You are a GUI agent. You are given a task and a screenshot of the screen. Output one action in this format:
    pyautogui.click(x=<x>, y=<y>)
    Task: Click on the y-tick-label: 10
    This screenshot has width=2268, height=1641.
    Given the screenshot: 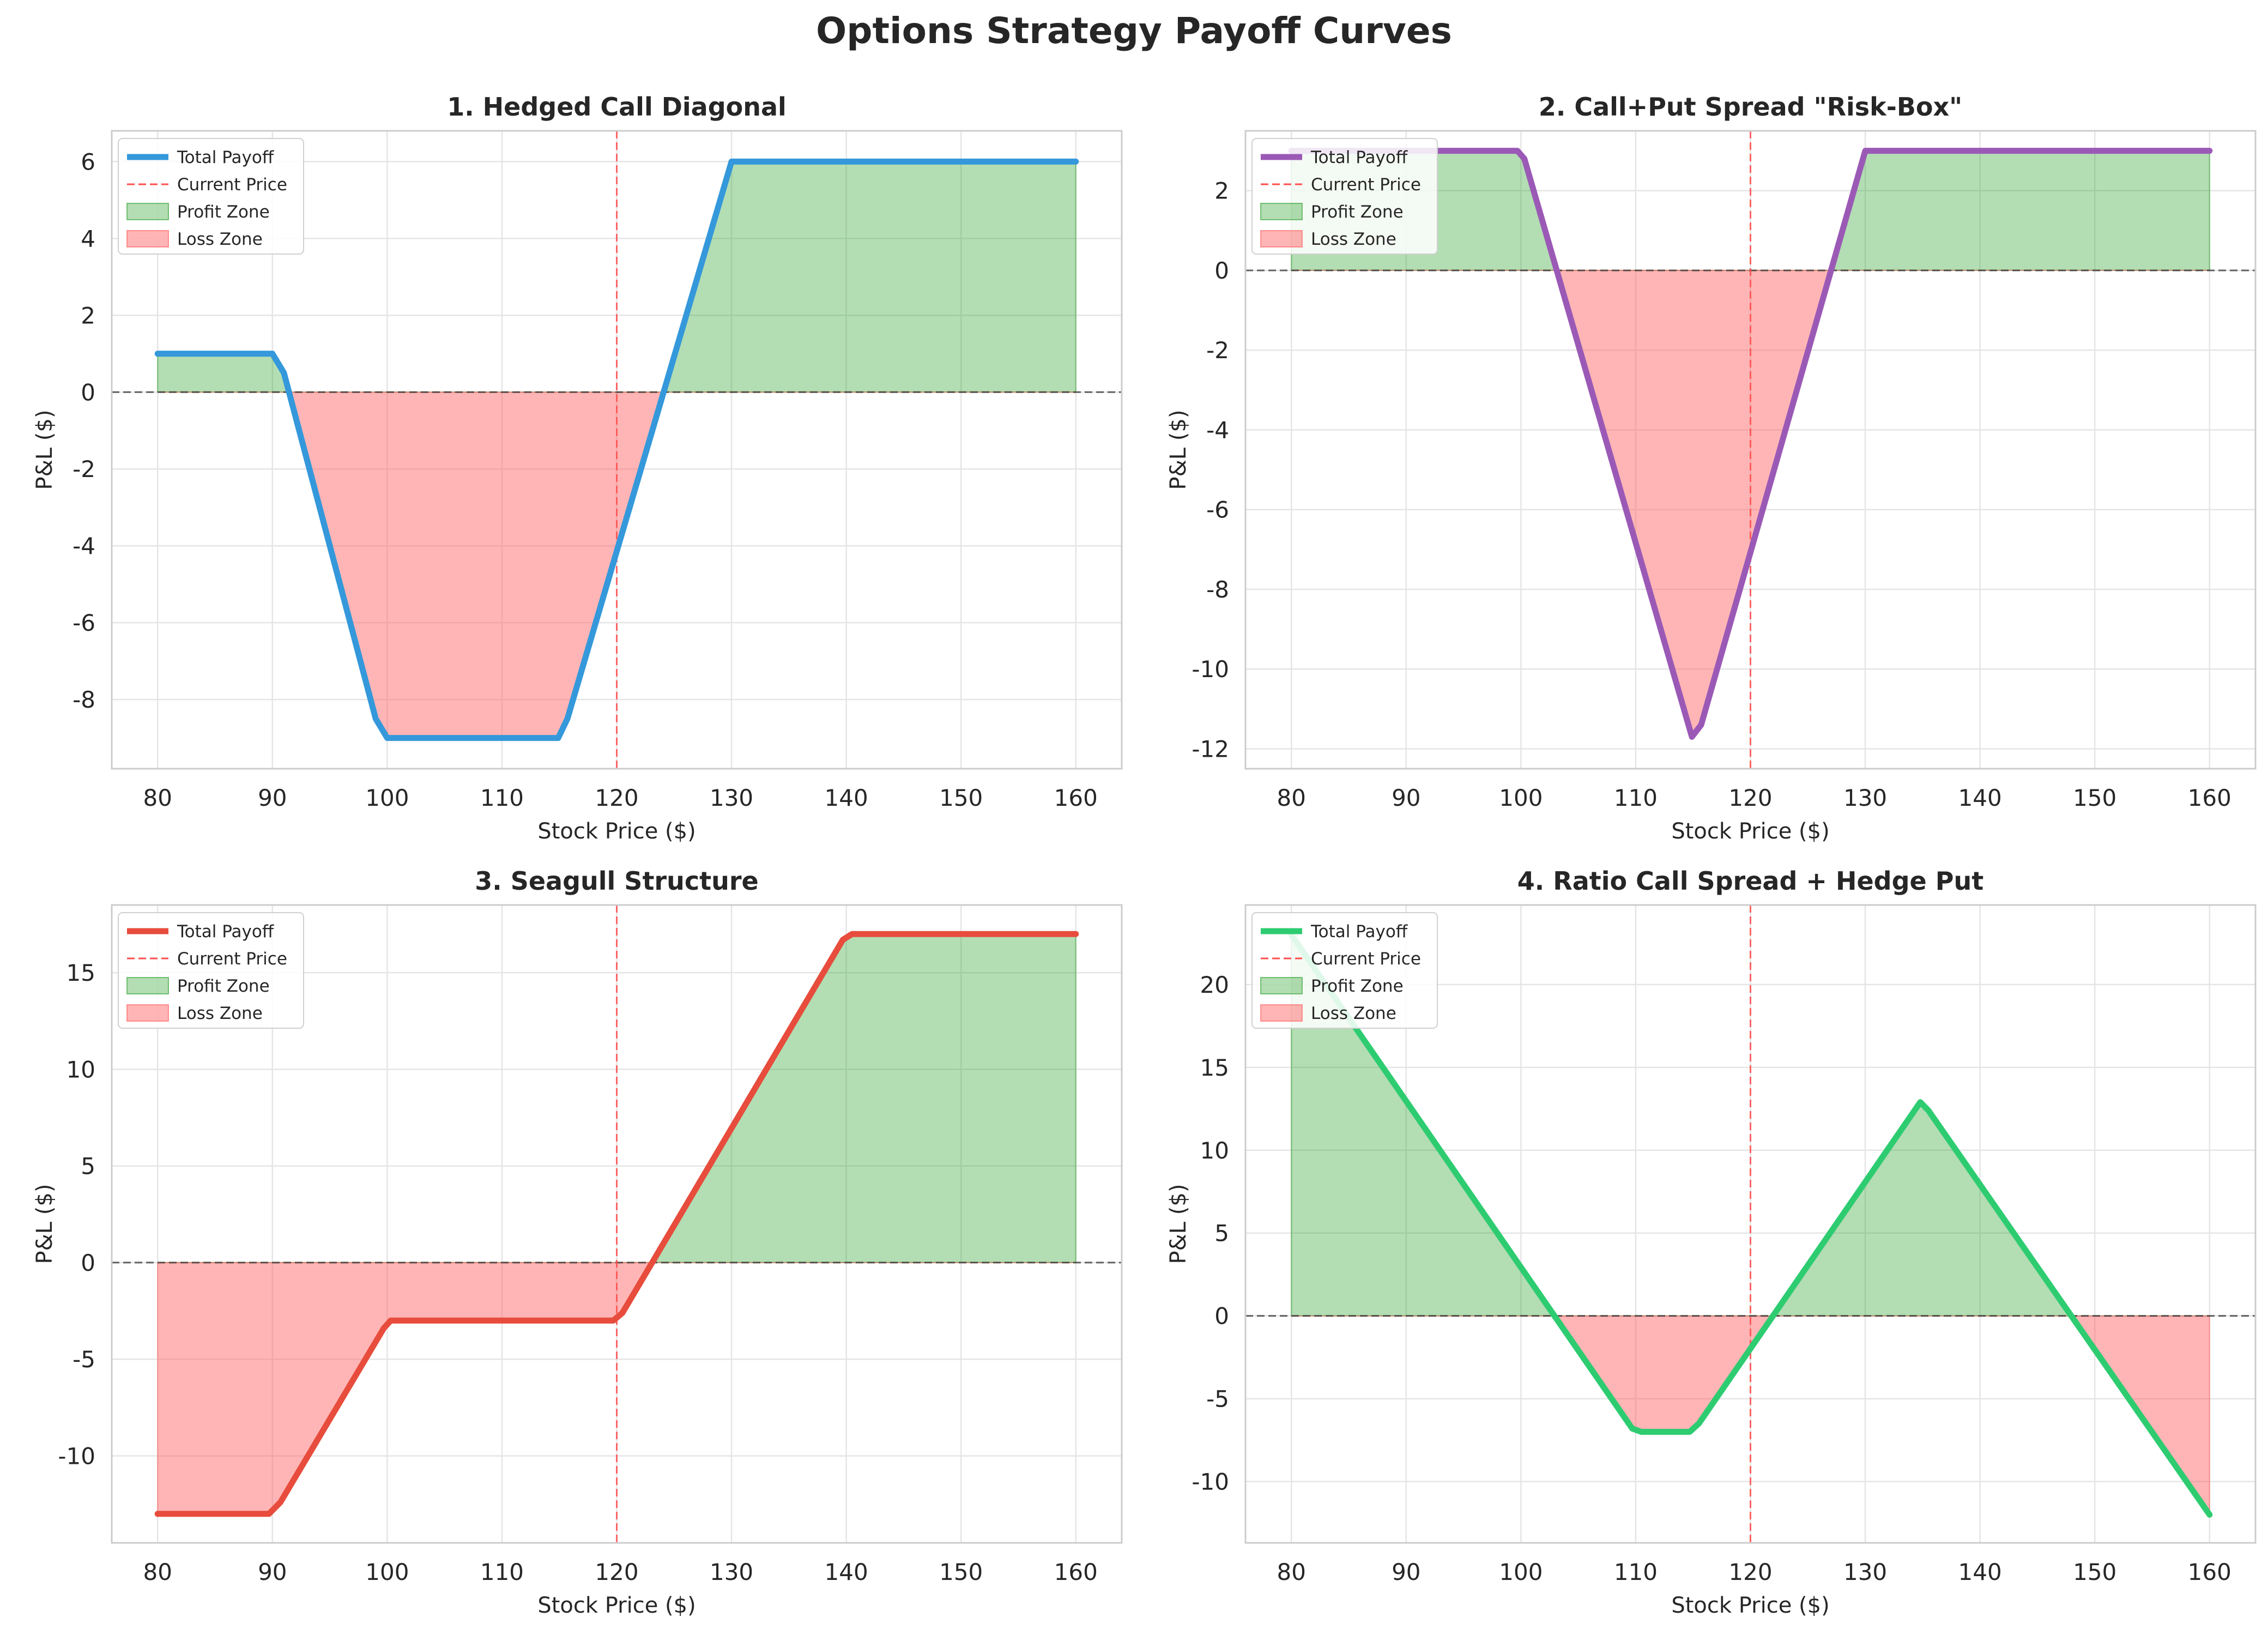 What is the action you would take?
    pyautogui.click(x=80, y=1069)
    